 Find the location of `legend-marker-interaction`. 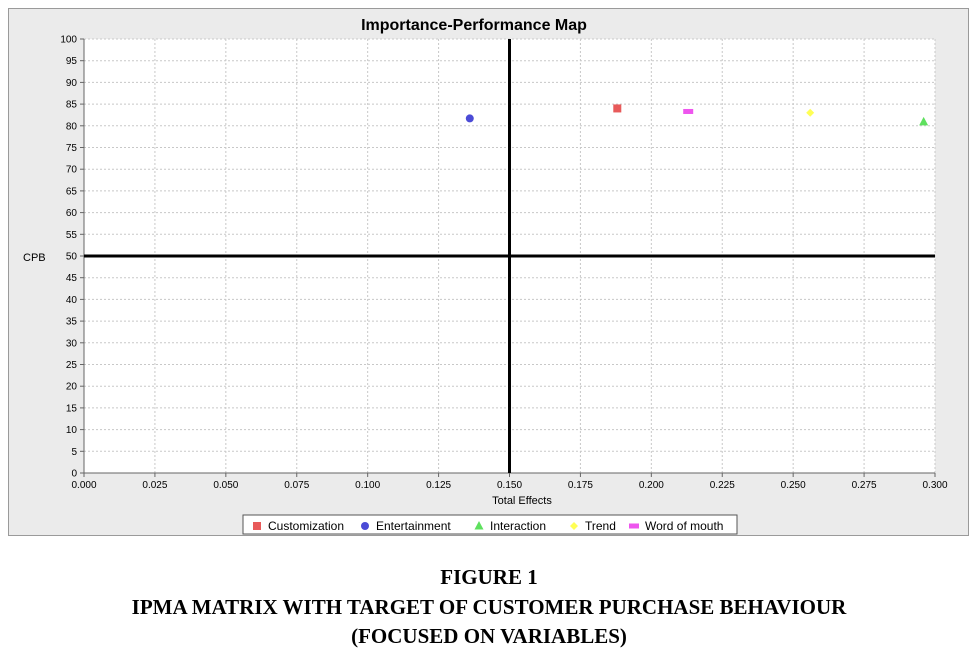

legend-marker-interaction is located at coordinates (479, 525).